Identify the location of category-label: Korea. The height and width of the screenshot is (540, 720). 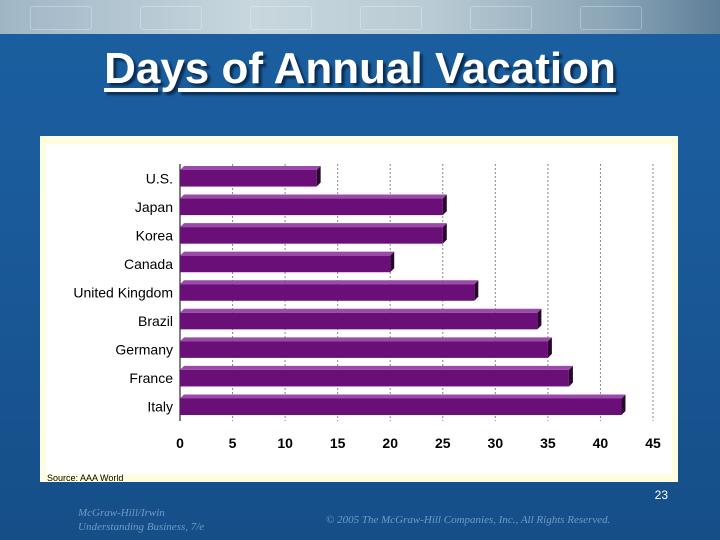
(155, 235).